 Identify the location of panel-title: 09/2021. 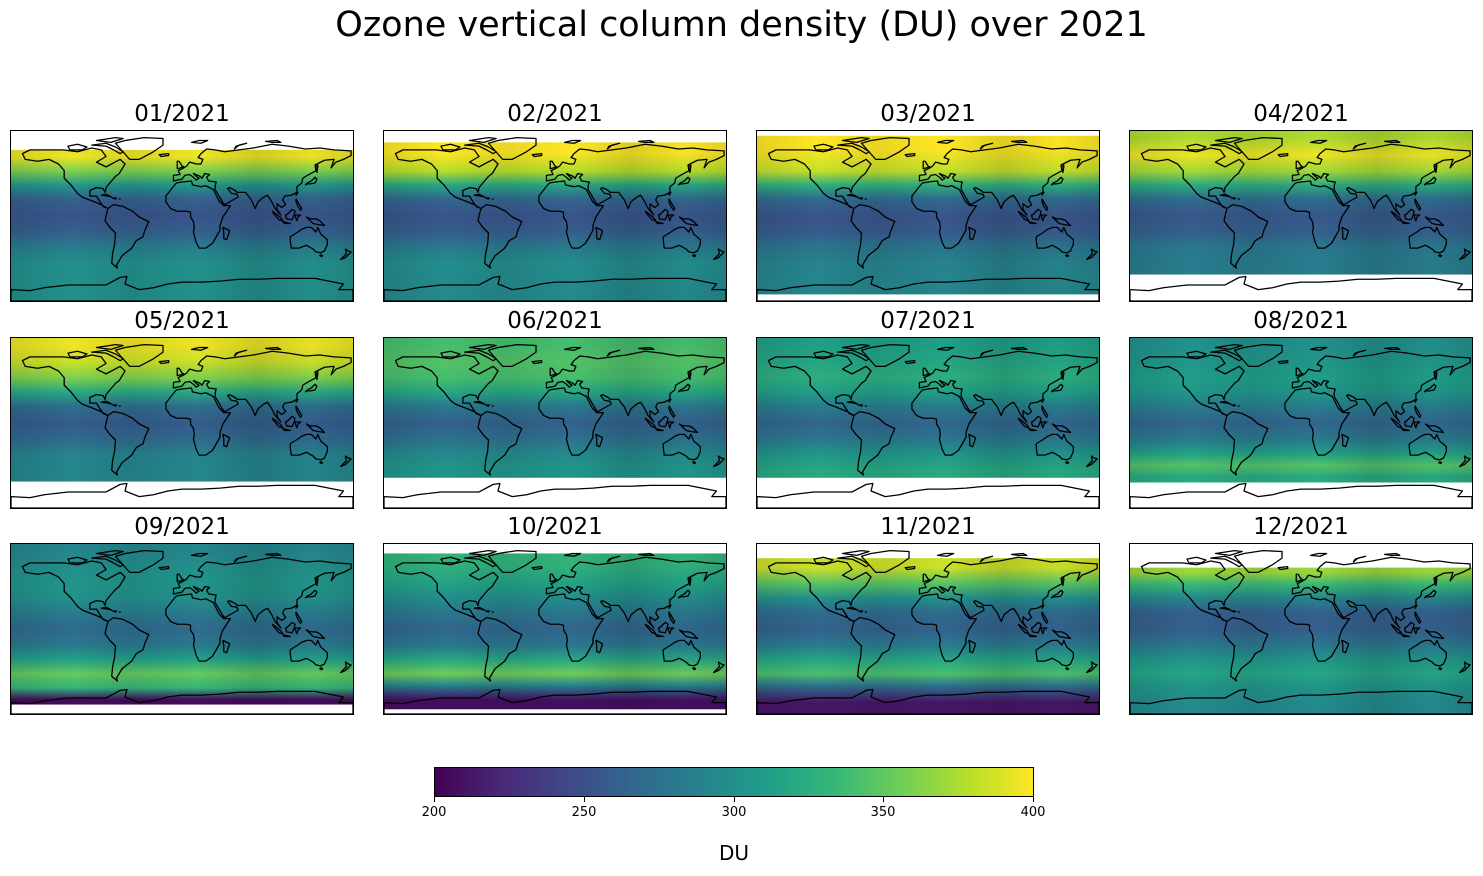
(182, 527).